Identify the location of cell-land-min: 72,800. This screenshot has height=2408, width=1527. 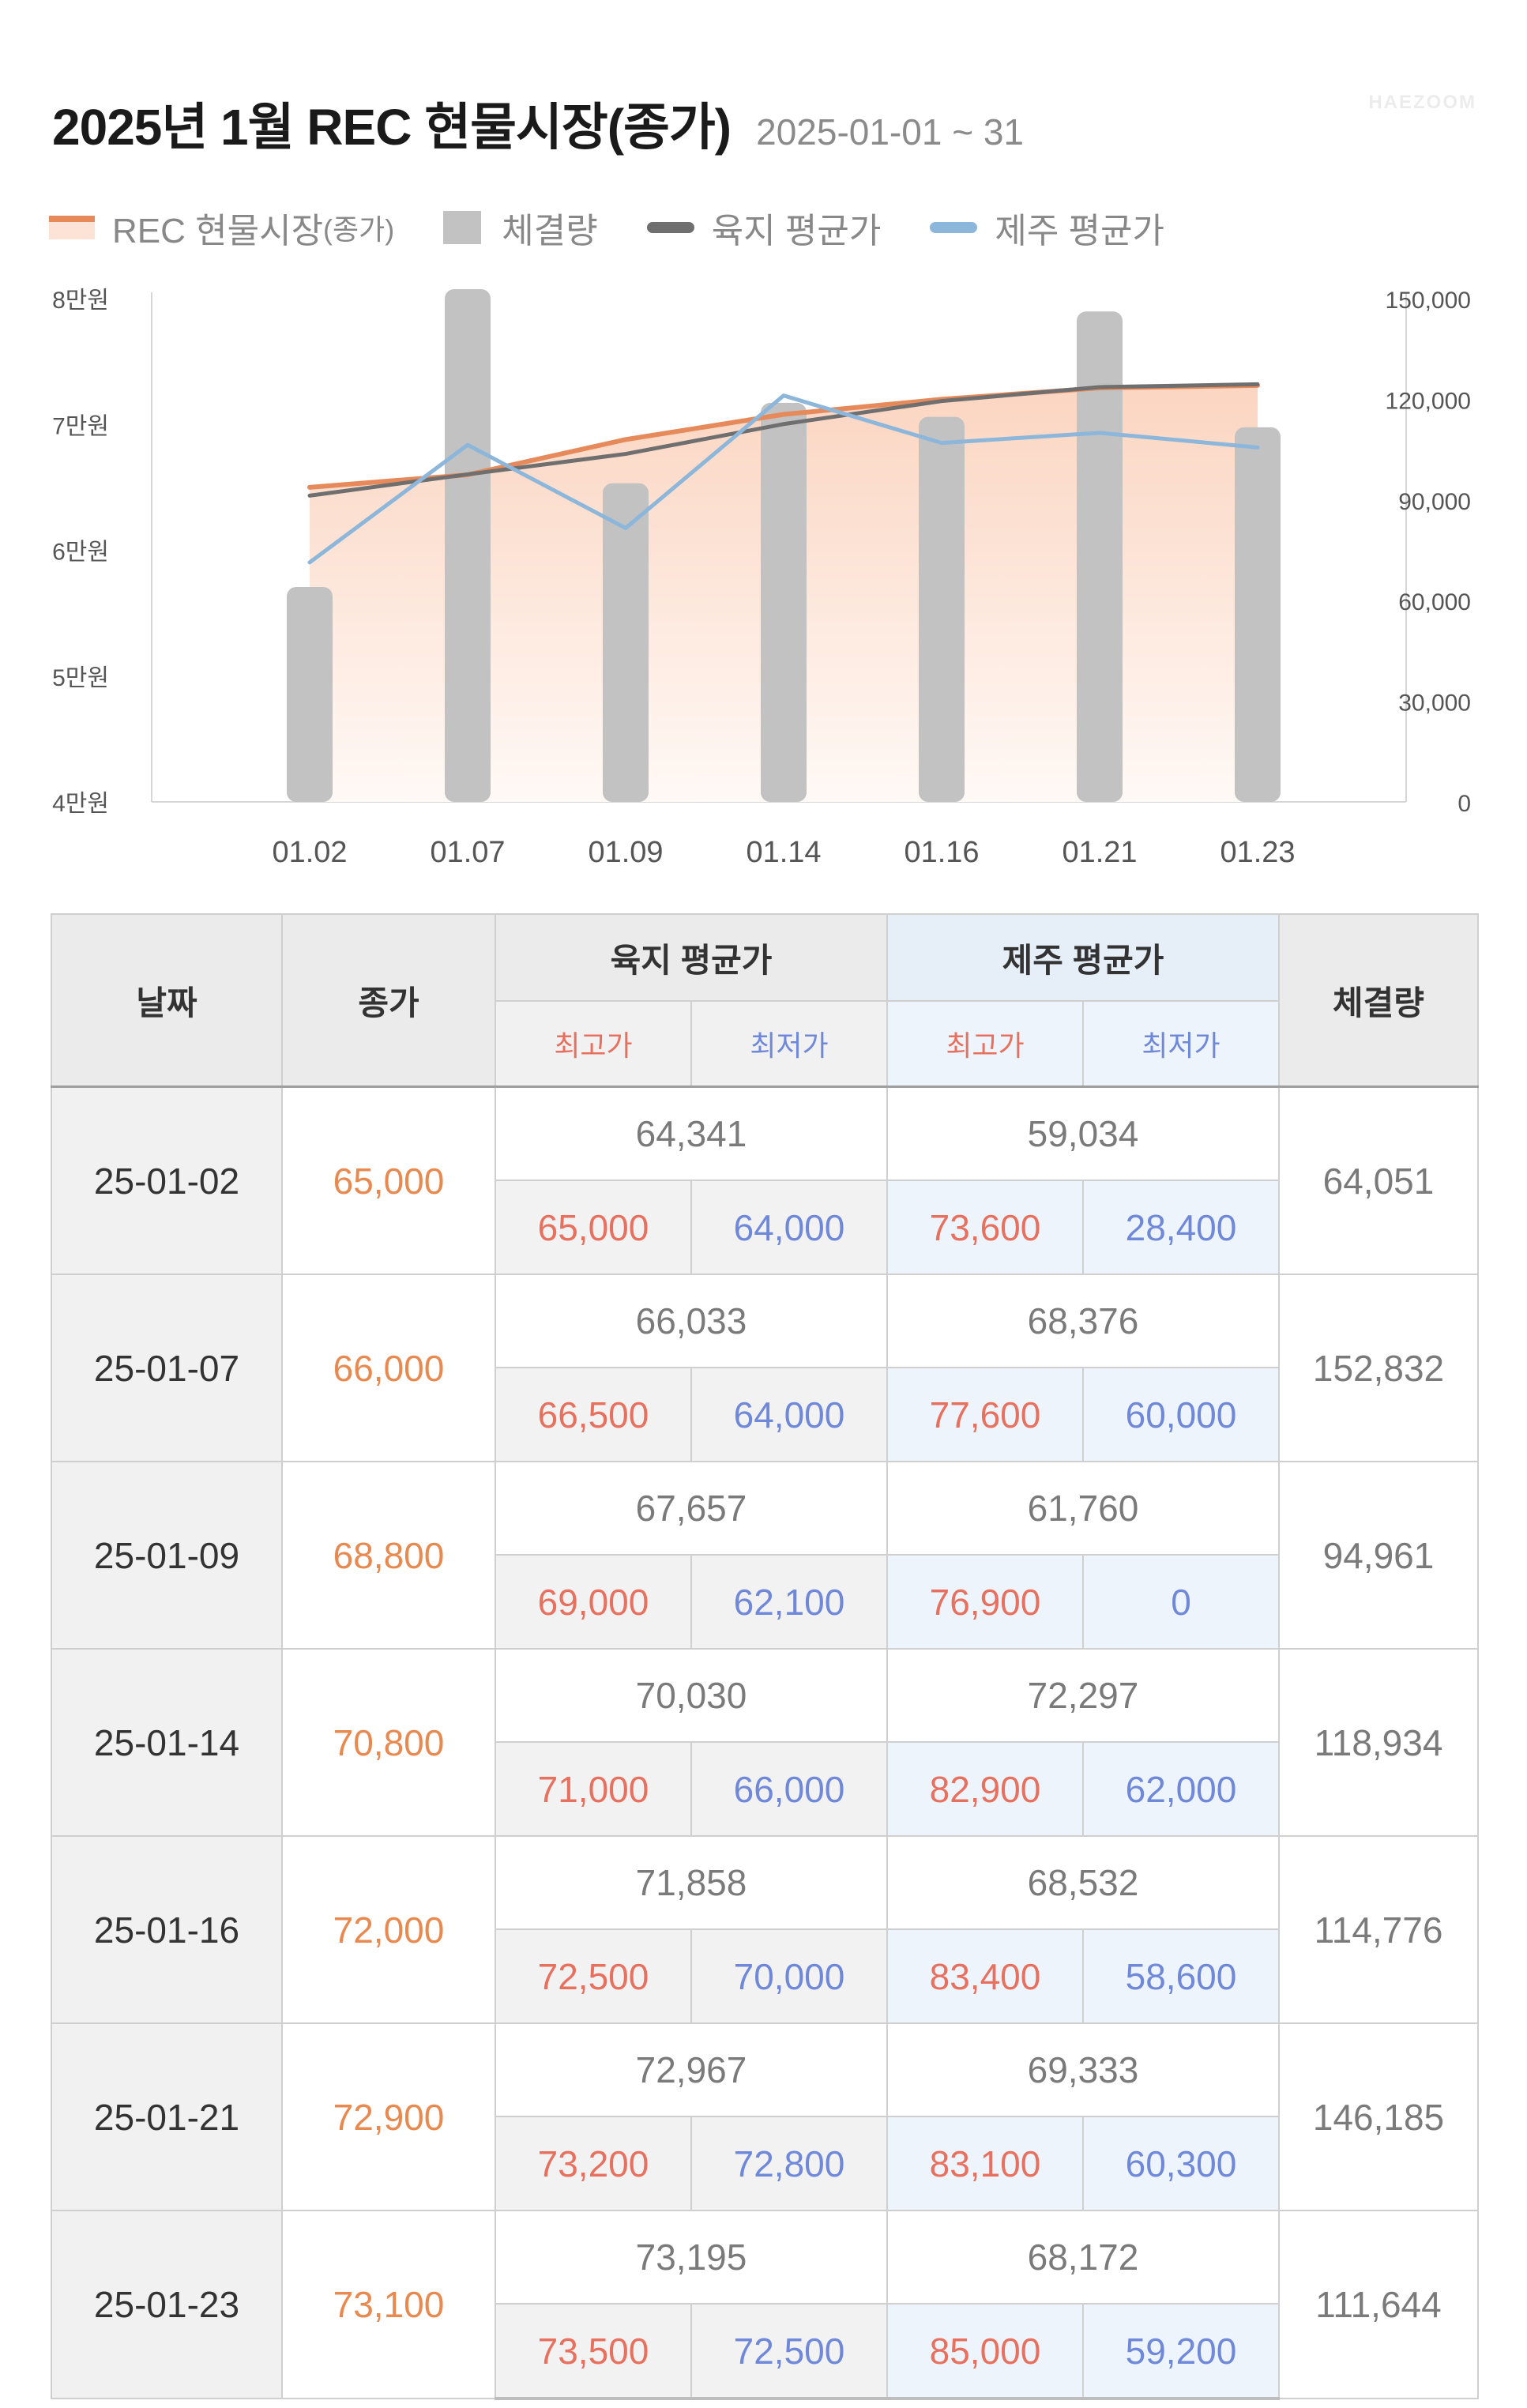
(789, 2163).